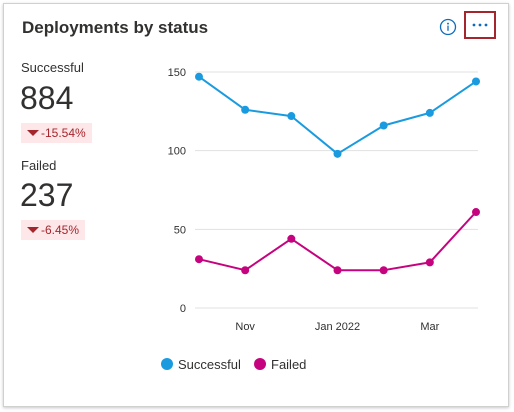 The width and height of the screenshot is (514, 412). What do you see at coordinates (180, 230) in the screenshot?
I see `y-tick-label-50: 50` at bounding box center [180, 230].